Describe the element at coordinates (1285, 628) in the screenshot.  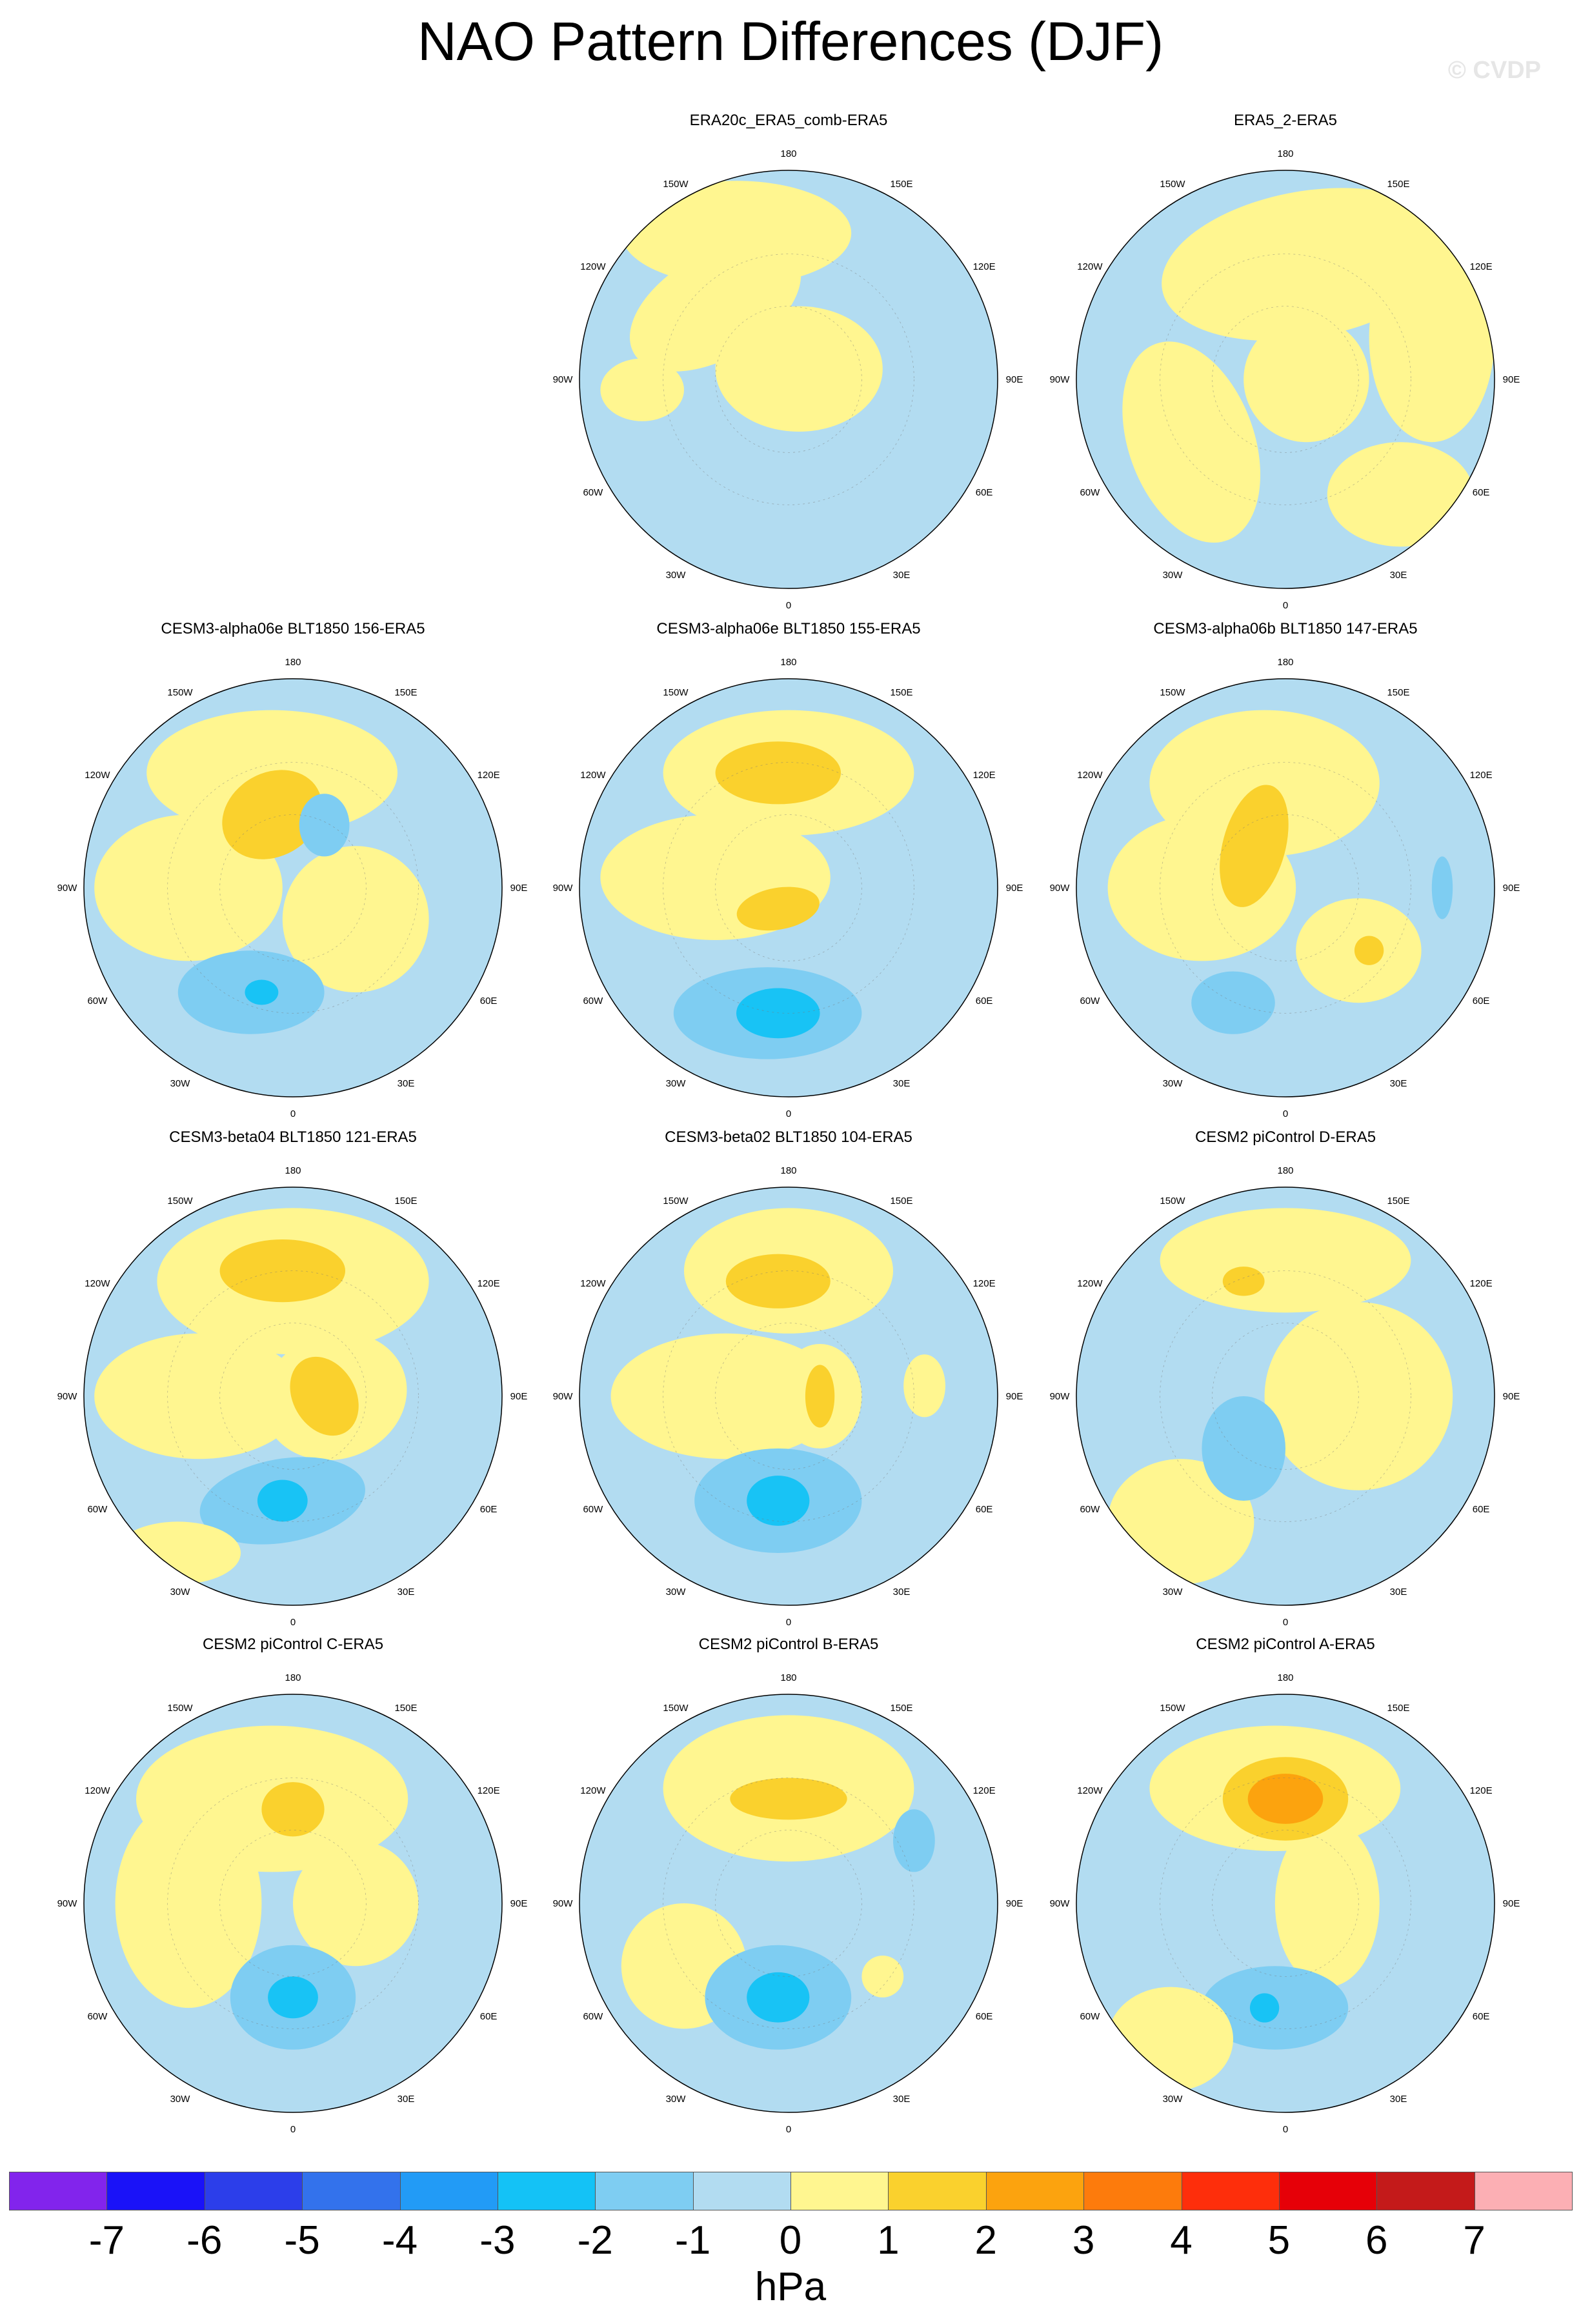
I see `panel-title: CESM3-alpha06b BLT1850 147-ERA5` at that location.